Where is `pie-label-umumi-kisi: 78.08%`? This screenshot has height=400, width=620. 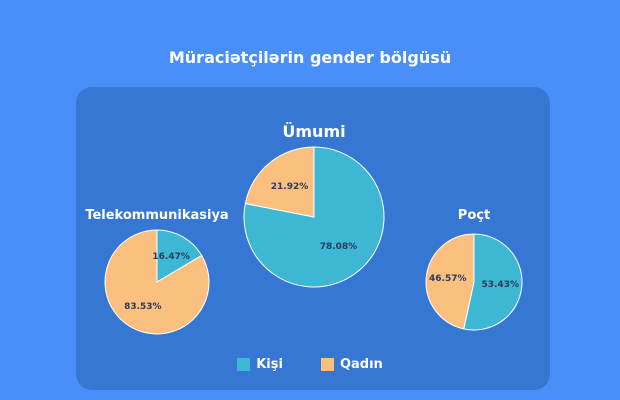
pie-label-umumi-kisi: 78.08% is located at coordinates (338, 246).